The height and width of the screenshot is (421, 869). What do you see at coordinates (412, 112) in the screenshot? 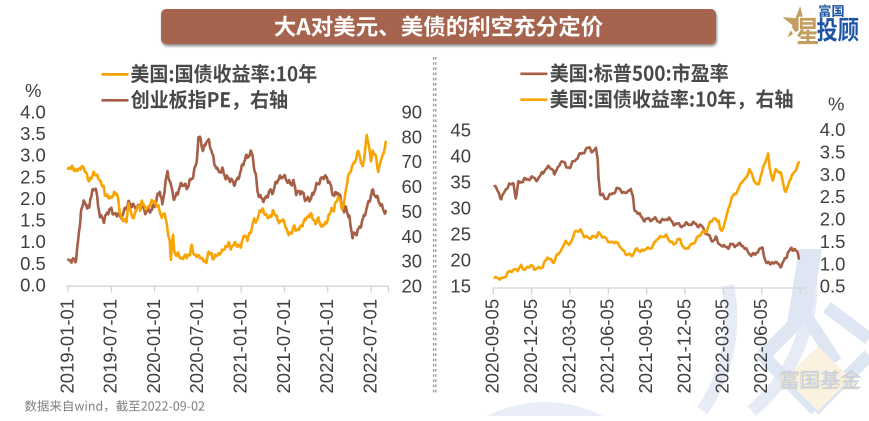
I see `svg-text: 90` at bounding box center [412, 112].